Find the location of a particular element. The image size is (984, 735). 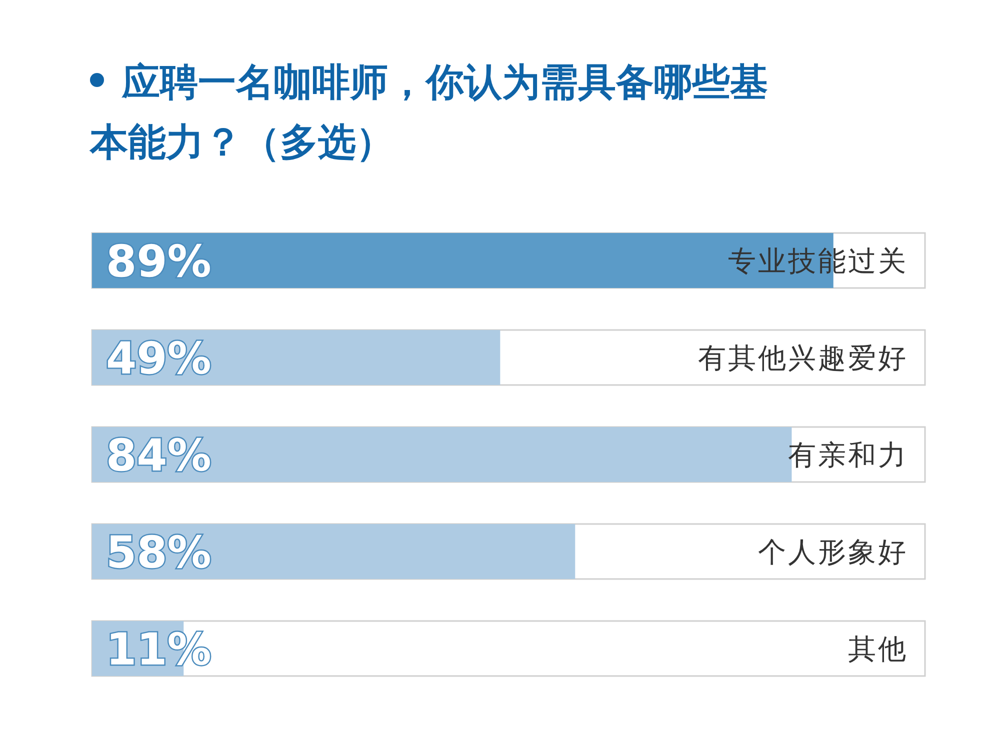

data-label: 84% is located at coordinates (159, 456).